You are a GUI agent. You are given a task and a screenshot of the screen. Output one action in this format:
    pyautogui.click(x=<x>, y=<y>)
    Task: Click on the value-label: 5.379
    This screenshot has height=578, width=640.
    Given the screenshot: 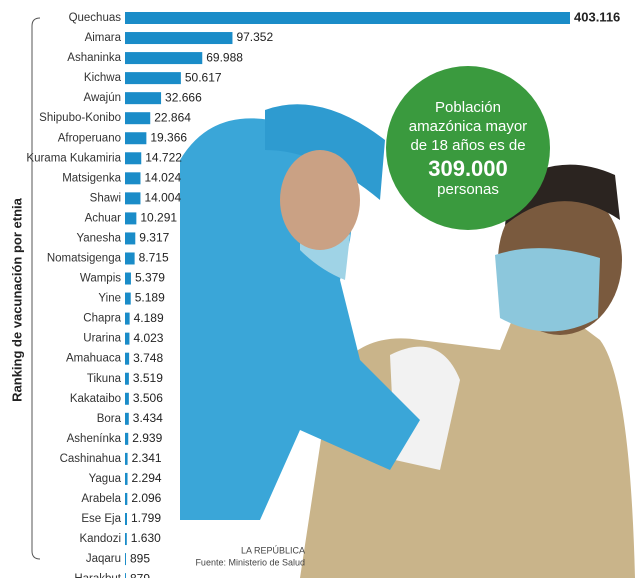 What is the action you would take?
    pyautogui.click(x=150, y=278)
    